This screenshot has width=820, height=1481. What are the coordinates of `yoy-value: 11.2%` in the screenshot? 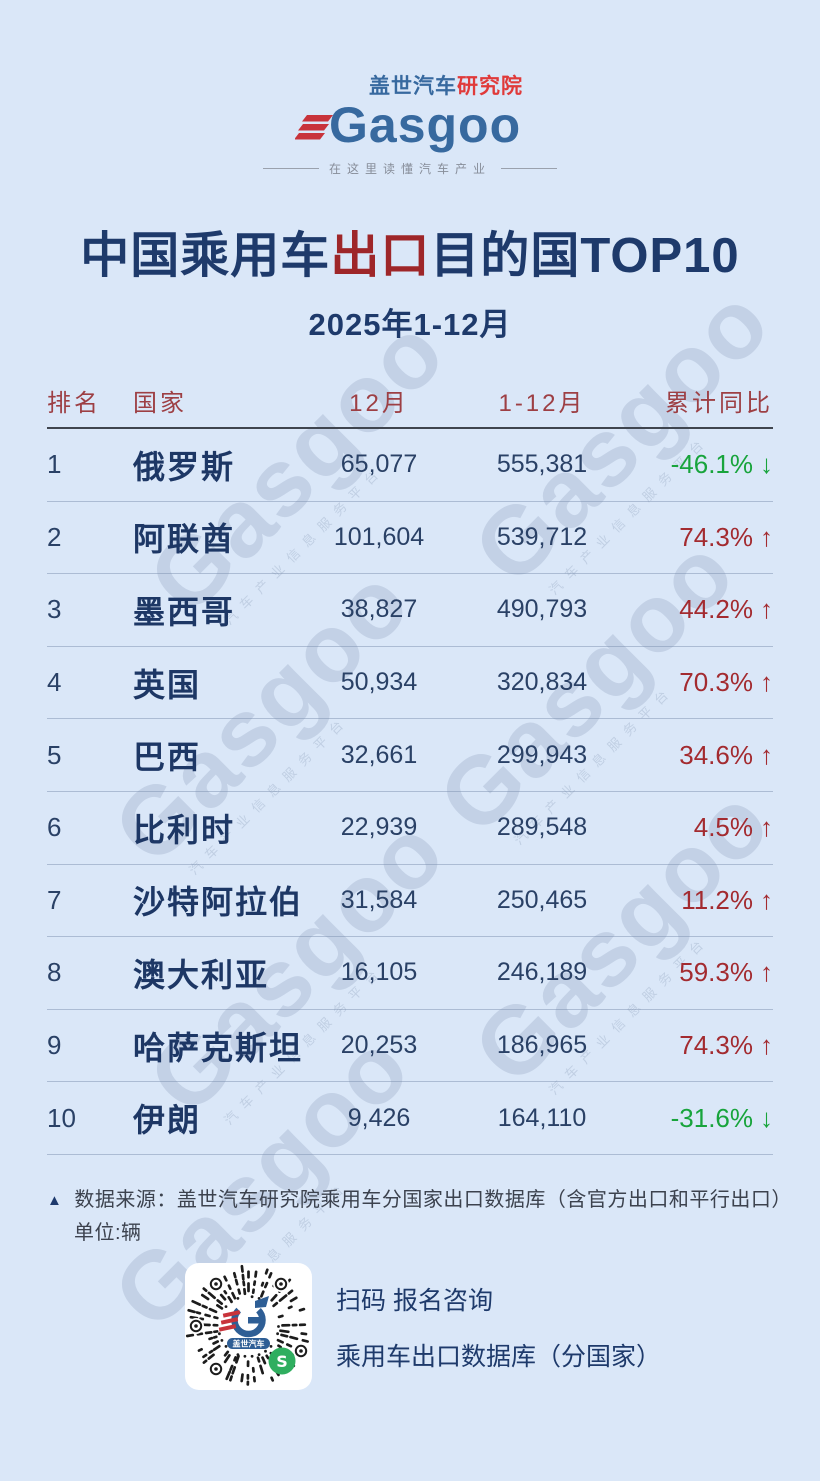 It's located at (717, 899).